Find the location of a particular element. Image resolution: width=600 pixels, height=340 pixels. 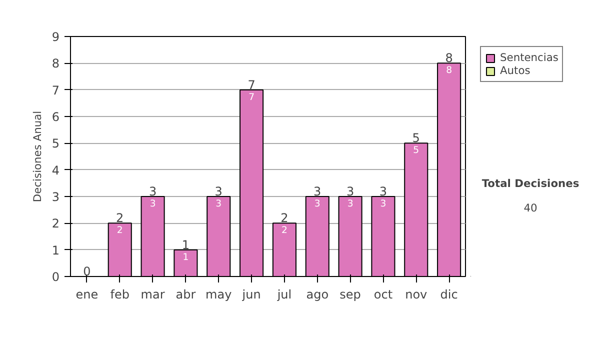

data-label: 7 is located at coordinates (251, 97).